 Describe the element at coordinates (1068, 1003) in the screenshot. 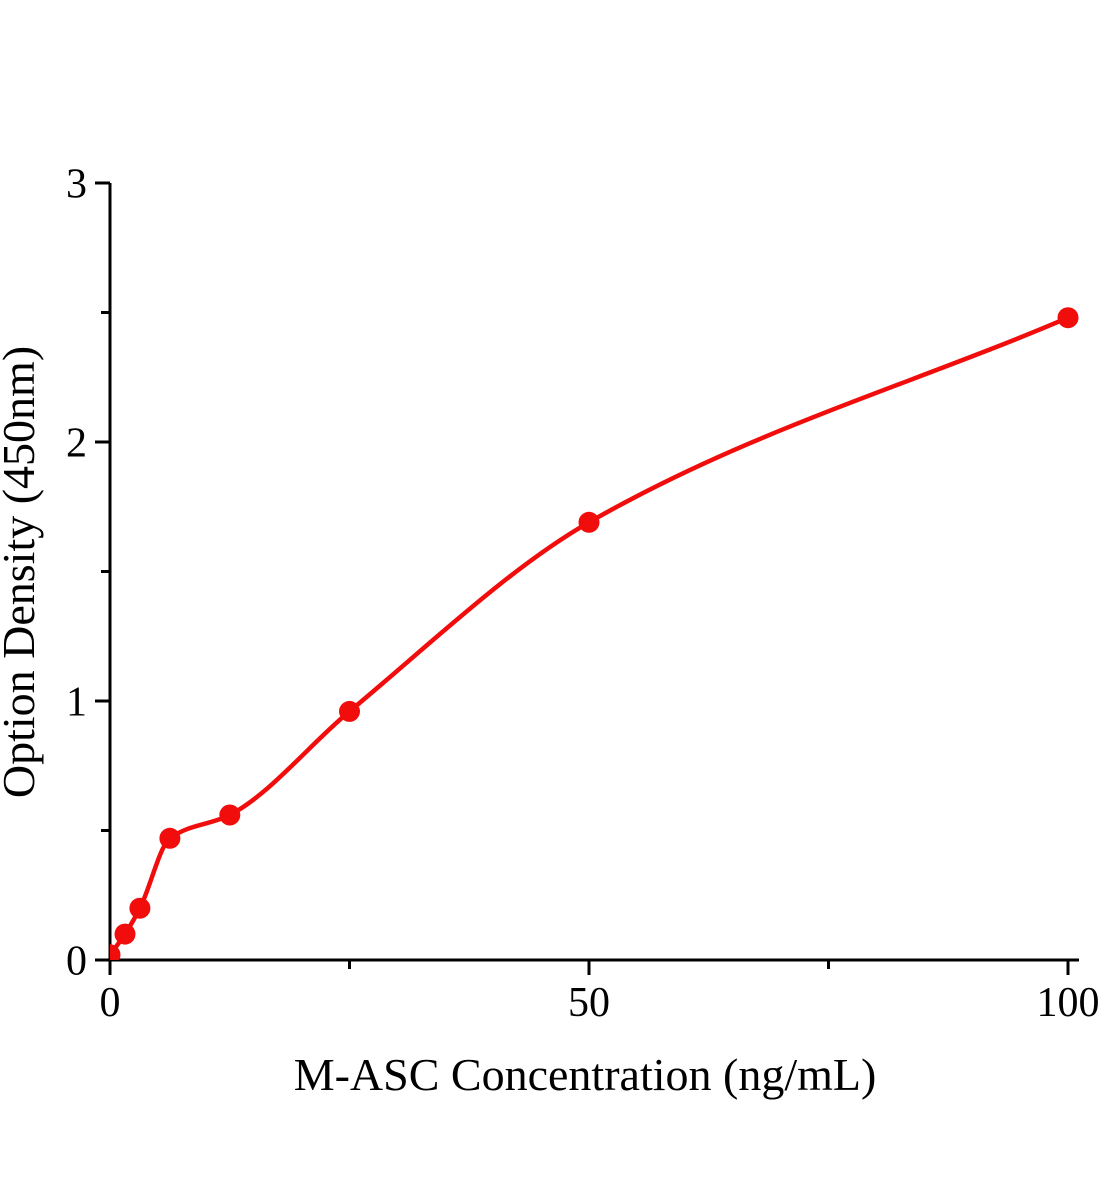

I see `x-tick-label: 100` at that location.